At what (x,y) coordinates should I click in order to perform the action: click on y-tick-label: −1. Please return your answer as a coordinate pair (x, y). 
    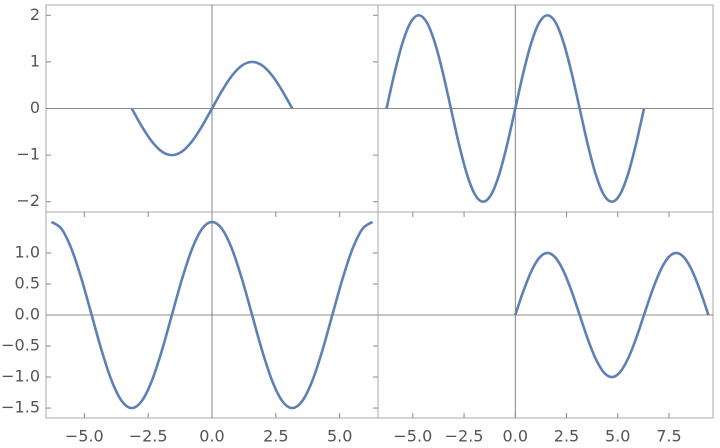
    Looking at the image, I should click on (28, 154).